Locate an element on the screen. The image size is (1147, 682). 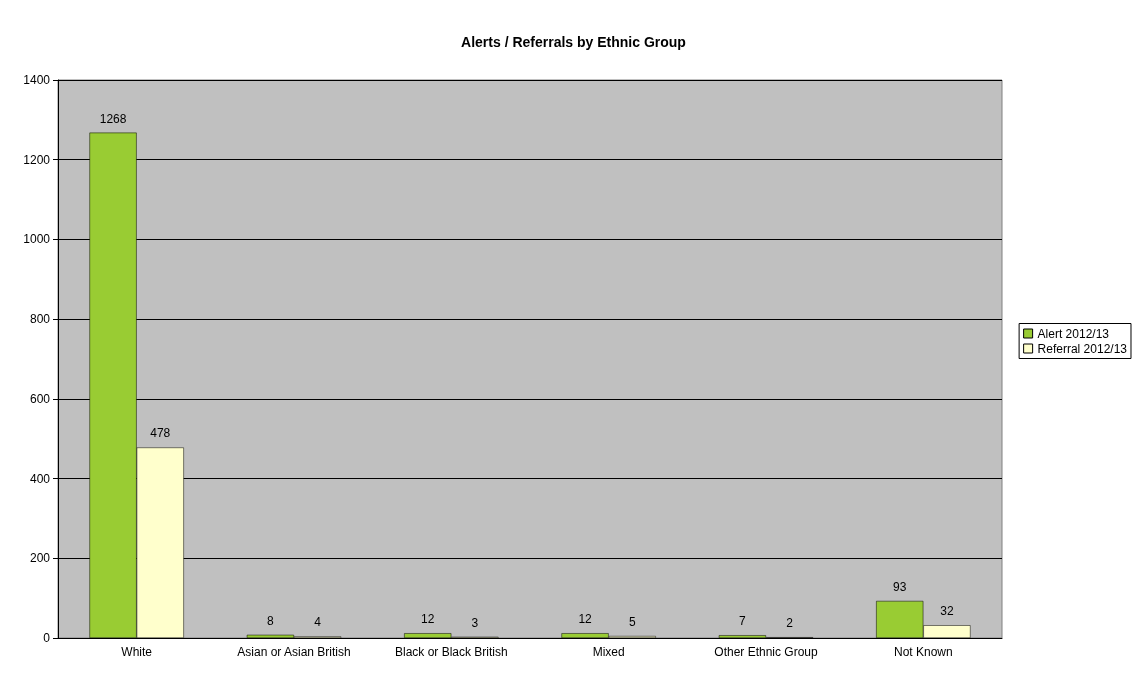
y-tick-label: 1200 is located at coordinates (37, 159).